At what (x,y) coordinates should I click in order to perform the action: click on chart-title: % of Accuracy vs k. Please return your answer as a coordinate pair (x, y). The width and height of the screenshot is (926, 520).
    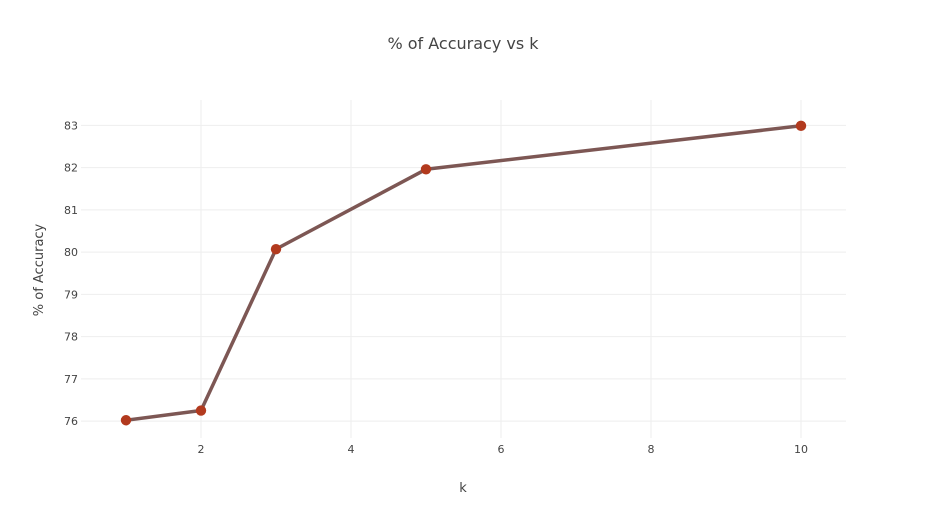
    Looking at the image, I should click on (463, 43).